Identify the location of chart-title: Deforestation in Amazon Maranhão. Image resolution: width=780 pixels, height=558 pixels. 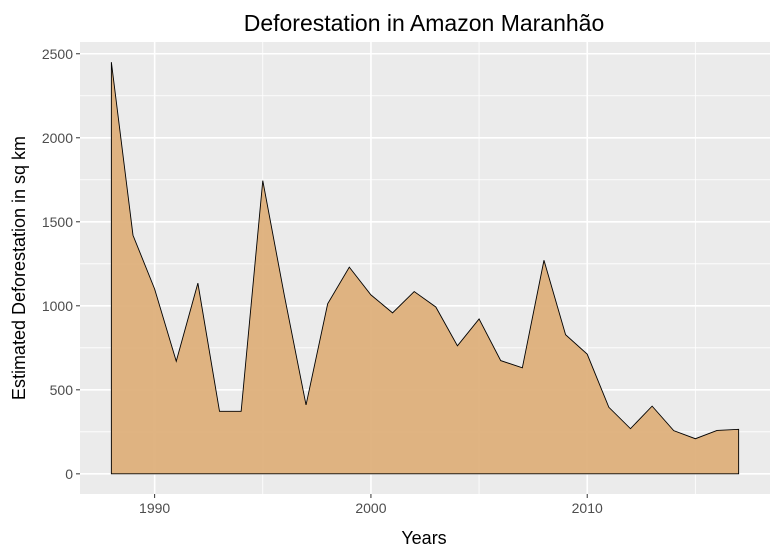
(424, 23).